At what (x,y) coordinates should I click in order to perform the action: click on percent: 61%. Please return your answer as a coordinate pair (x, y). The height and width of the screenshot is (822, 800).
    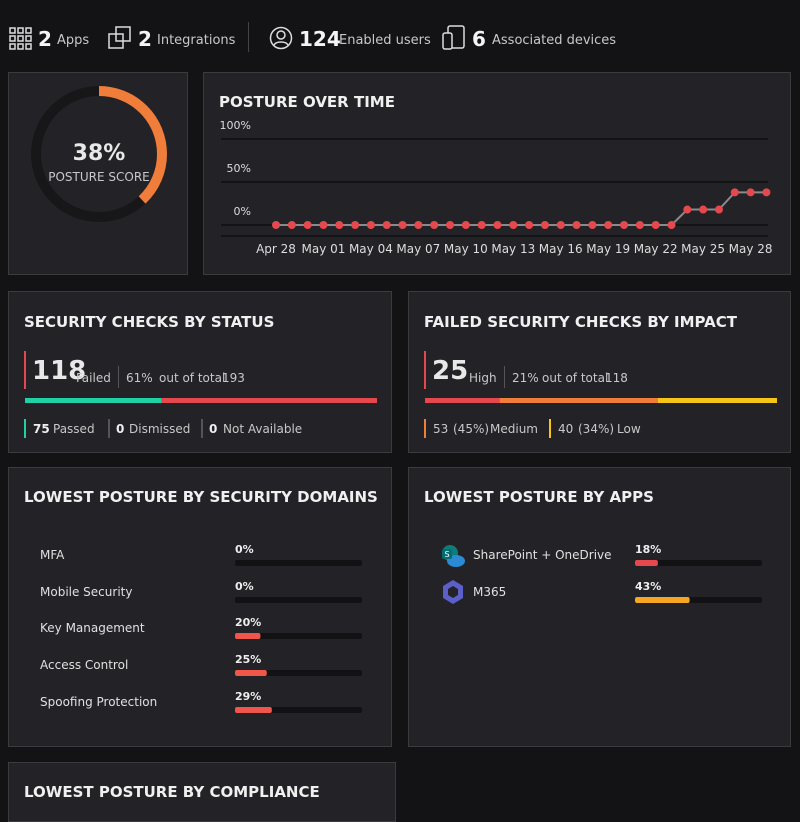
    Looking at the image, I should click on (139, 378).